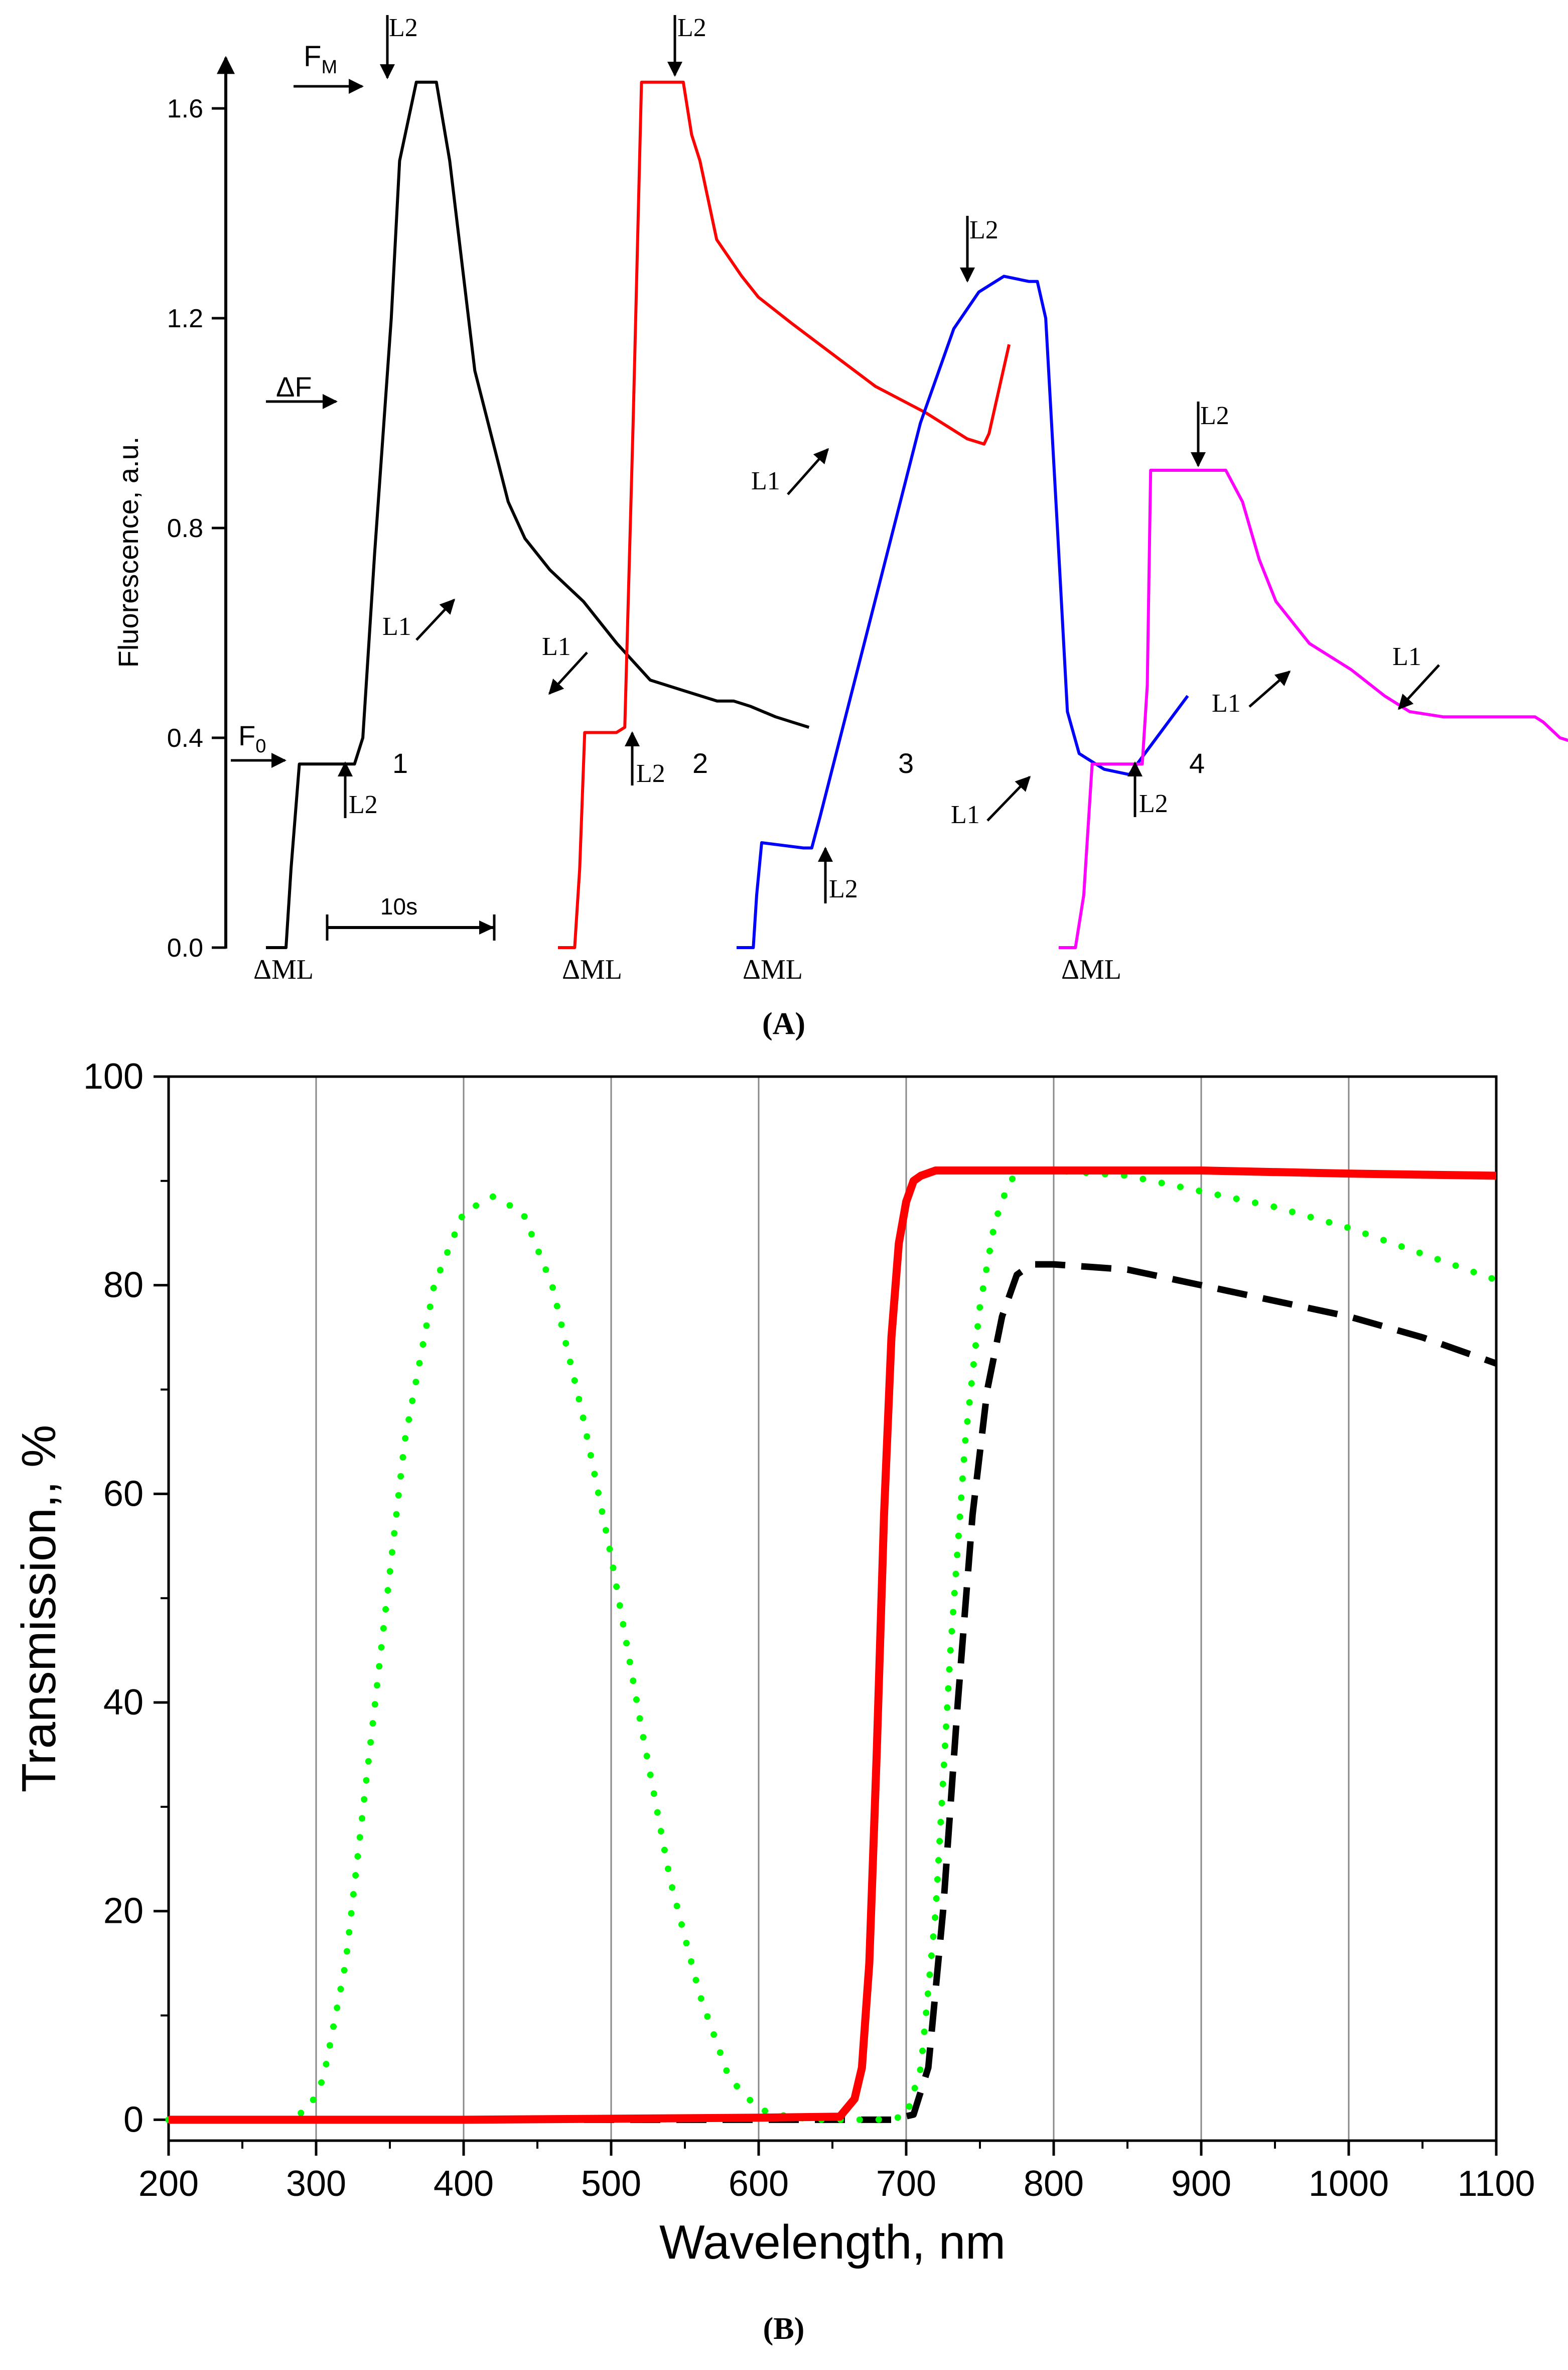 The width and height of the screenshot is (1568, 2370). I want to click on panel-b-y-ticks: 0 20 40 60 80 100, so click(126, 1598).